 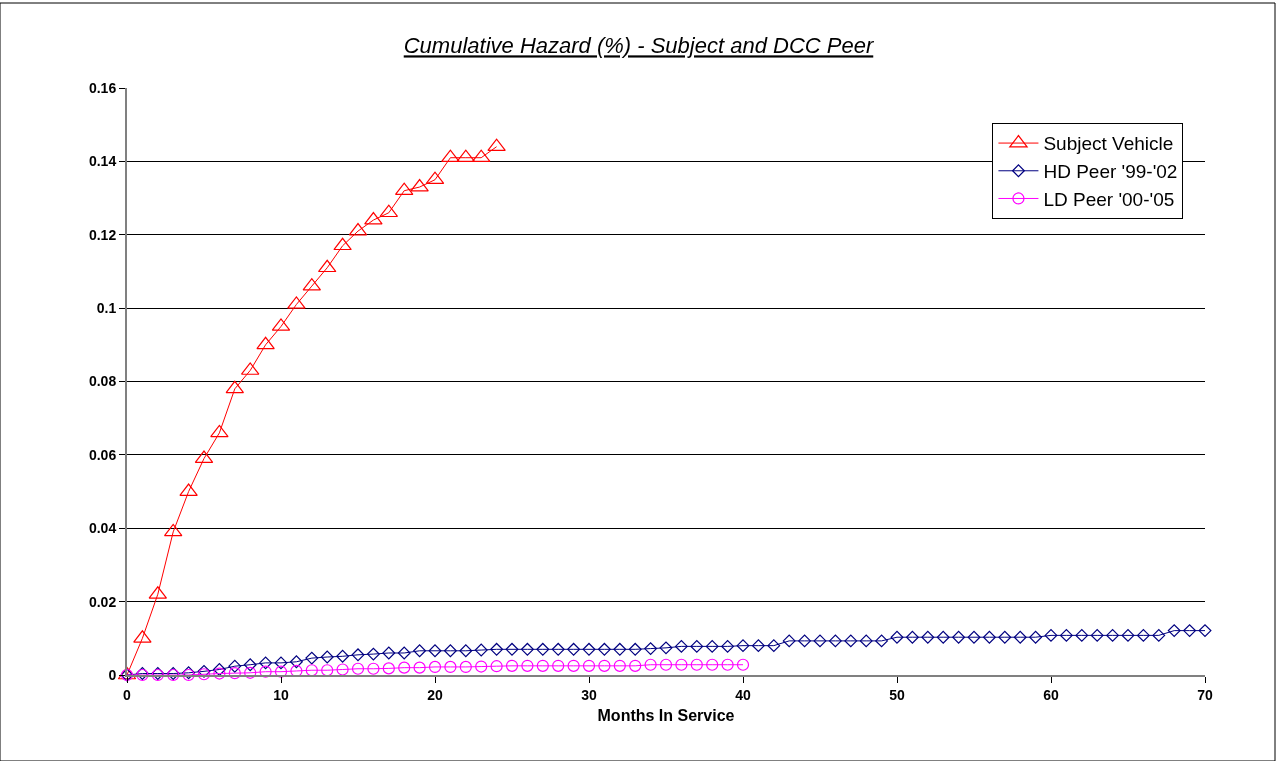 I want to click on legend-label: LD Peer '00-'05, so click(x=1109, y=199).